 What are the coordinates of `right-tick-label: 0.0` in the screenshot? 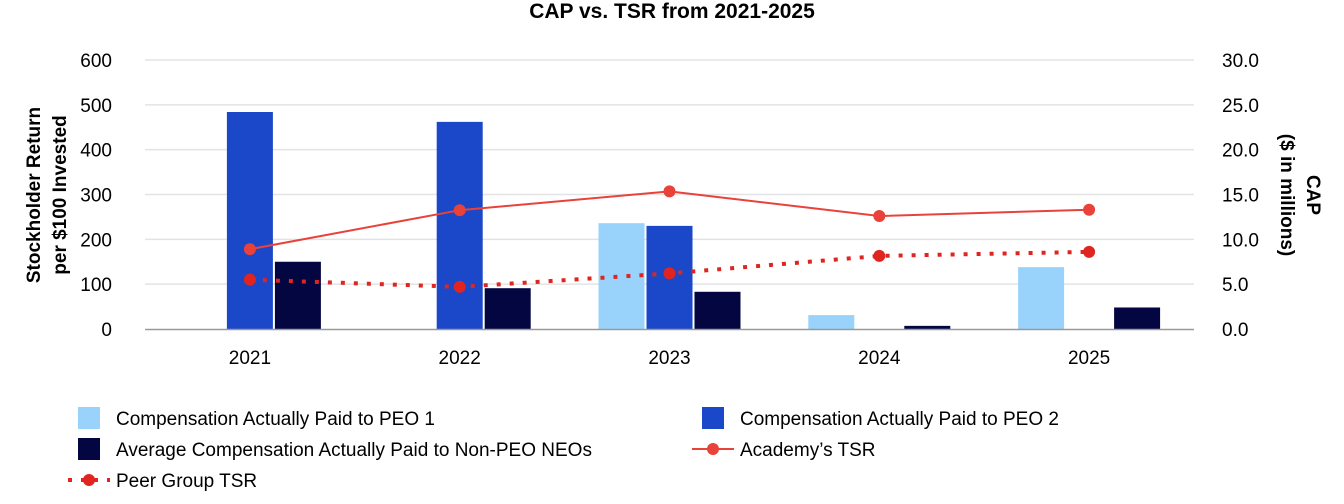 It's located at (1235, 330).